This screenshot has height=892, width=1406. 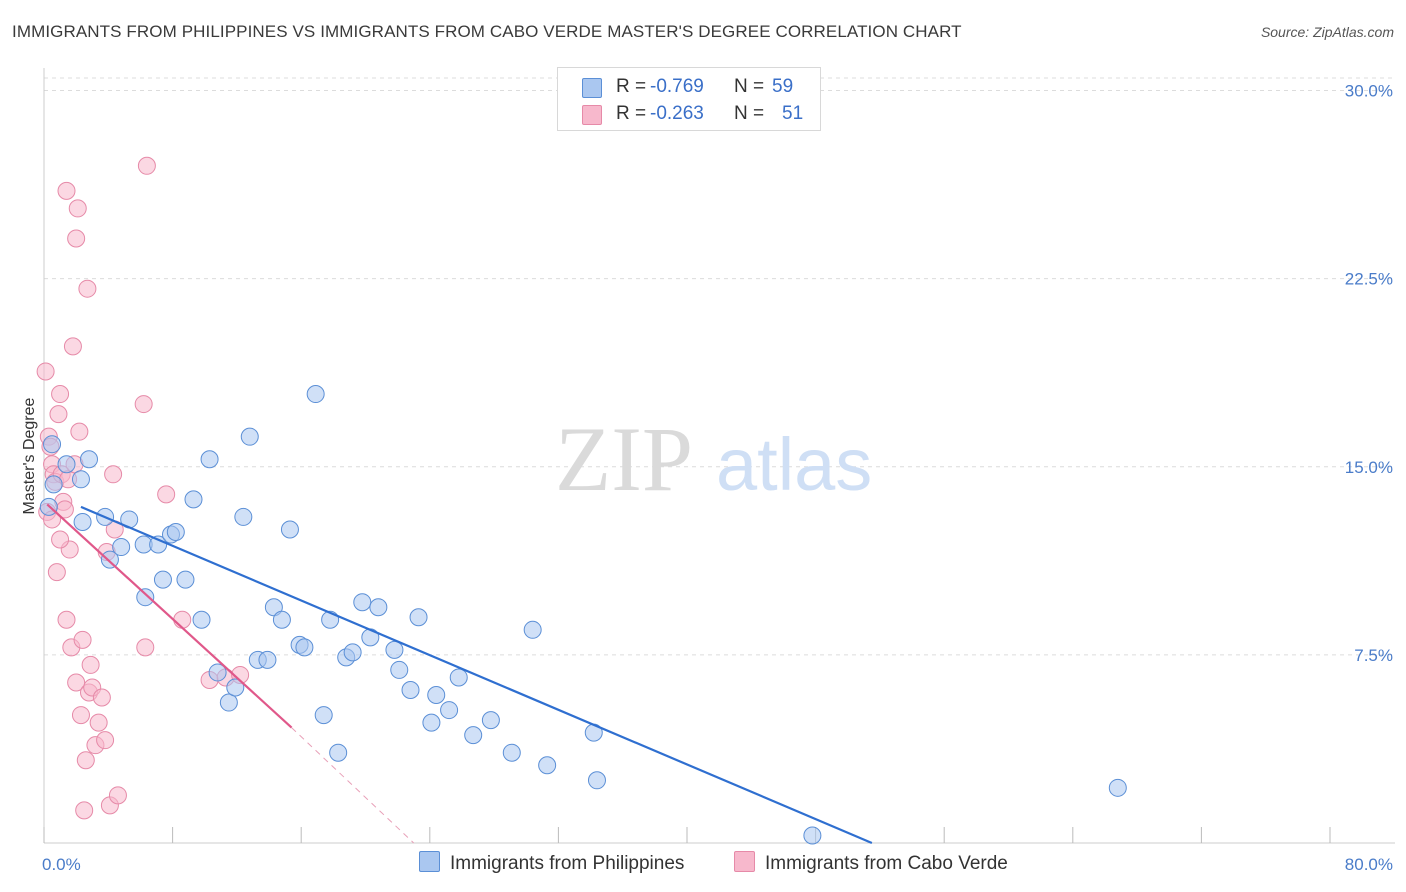 I want to click on legend-n-value: 51, so click(x=793, y=113).